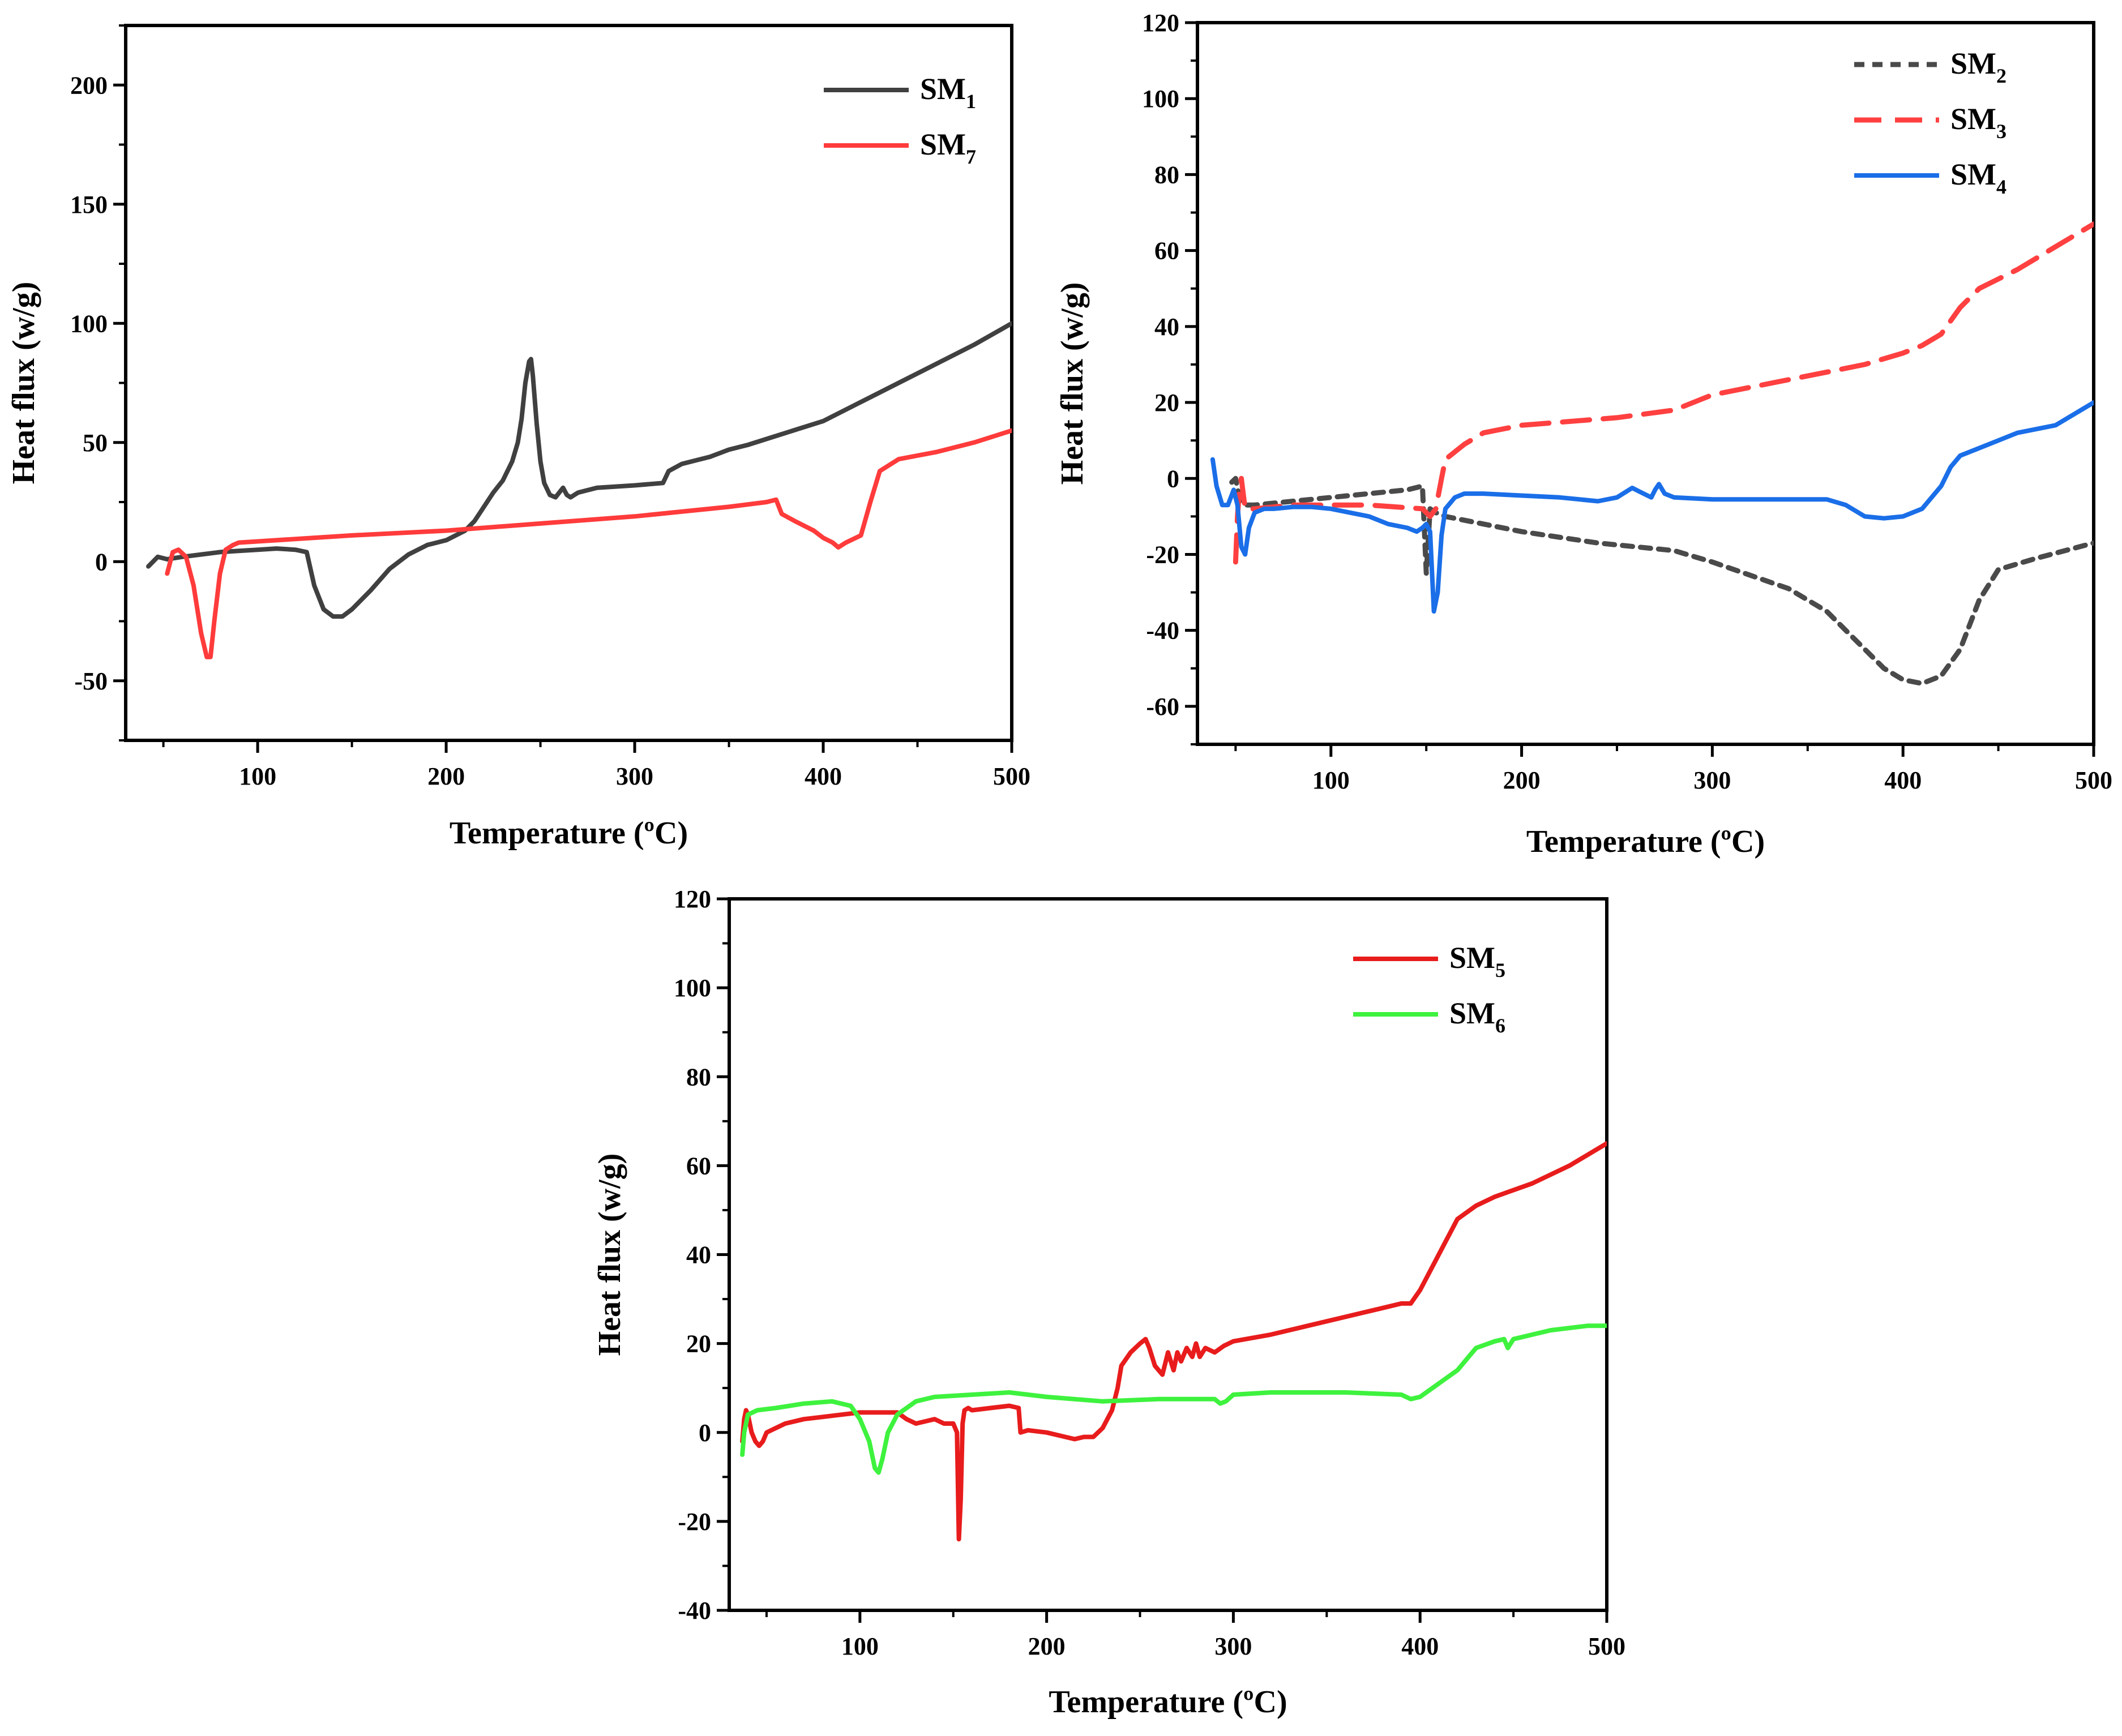 The height and width of the screenshot is (1736, 2122). What do you see at coordinates (2001, 186) in the screenshot?
I see `legend-label-subscript: 4` at bounding box center [2001, 186].